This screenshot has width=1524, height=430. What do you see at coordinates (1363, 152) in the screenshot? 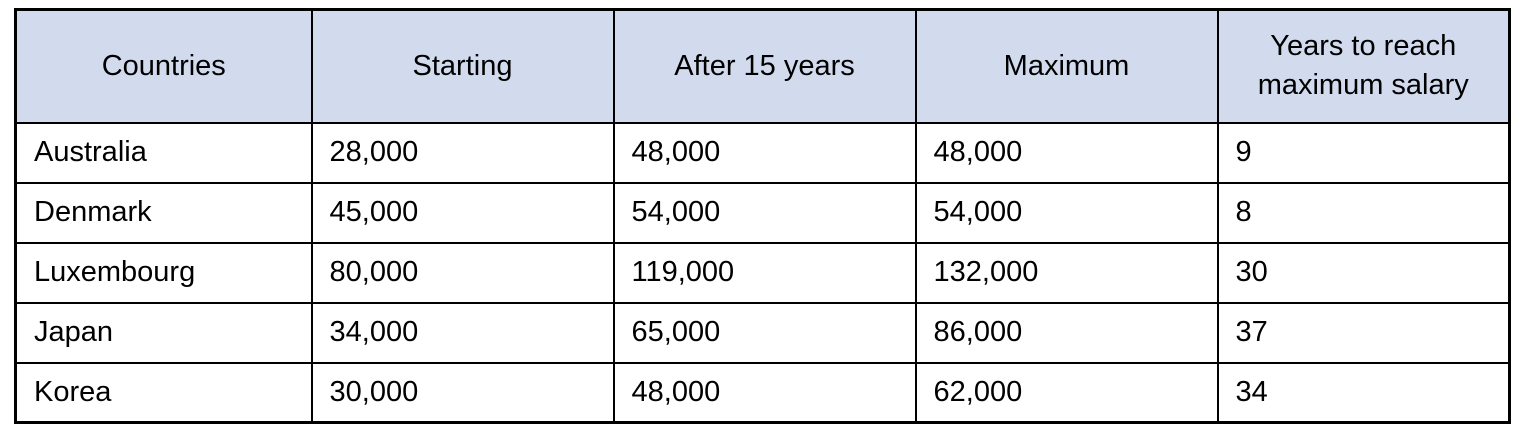
I see `value-cell: 9` at bounding box center [1363, 152].